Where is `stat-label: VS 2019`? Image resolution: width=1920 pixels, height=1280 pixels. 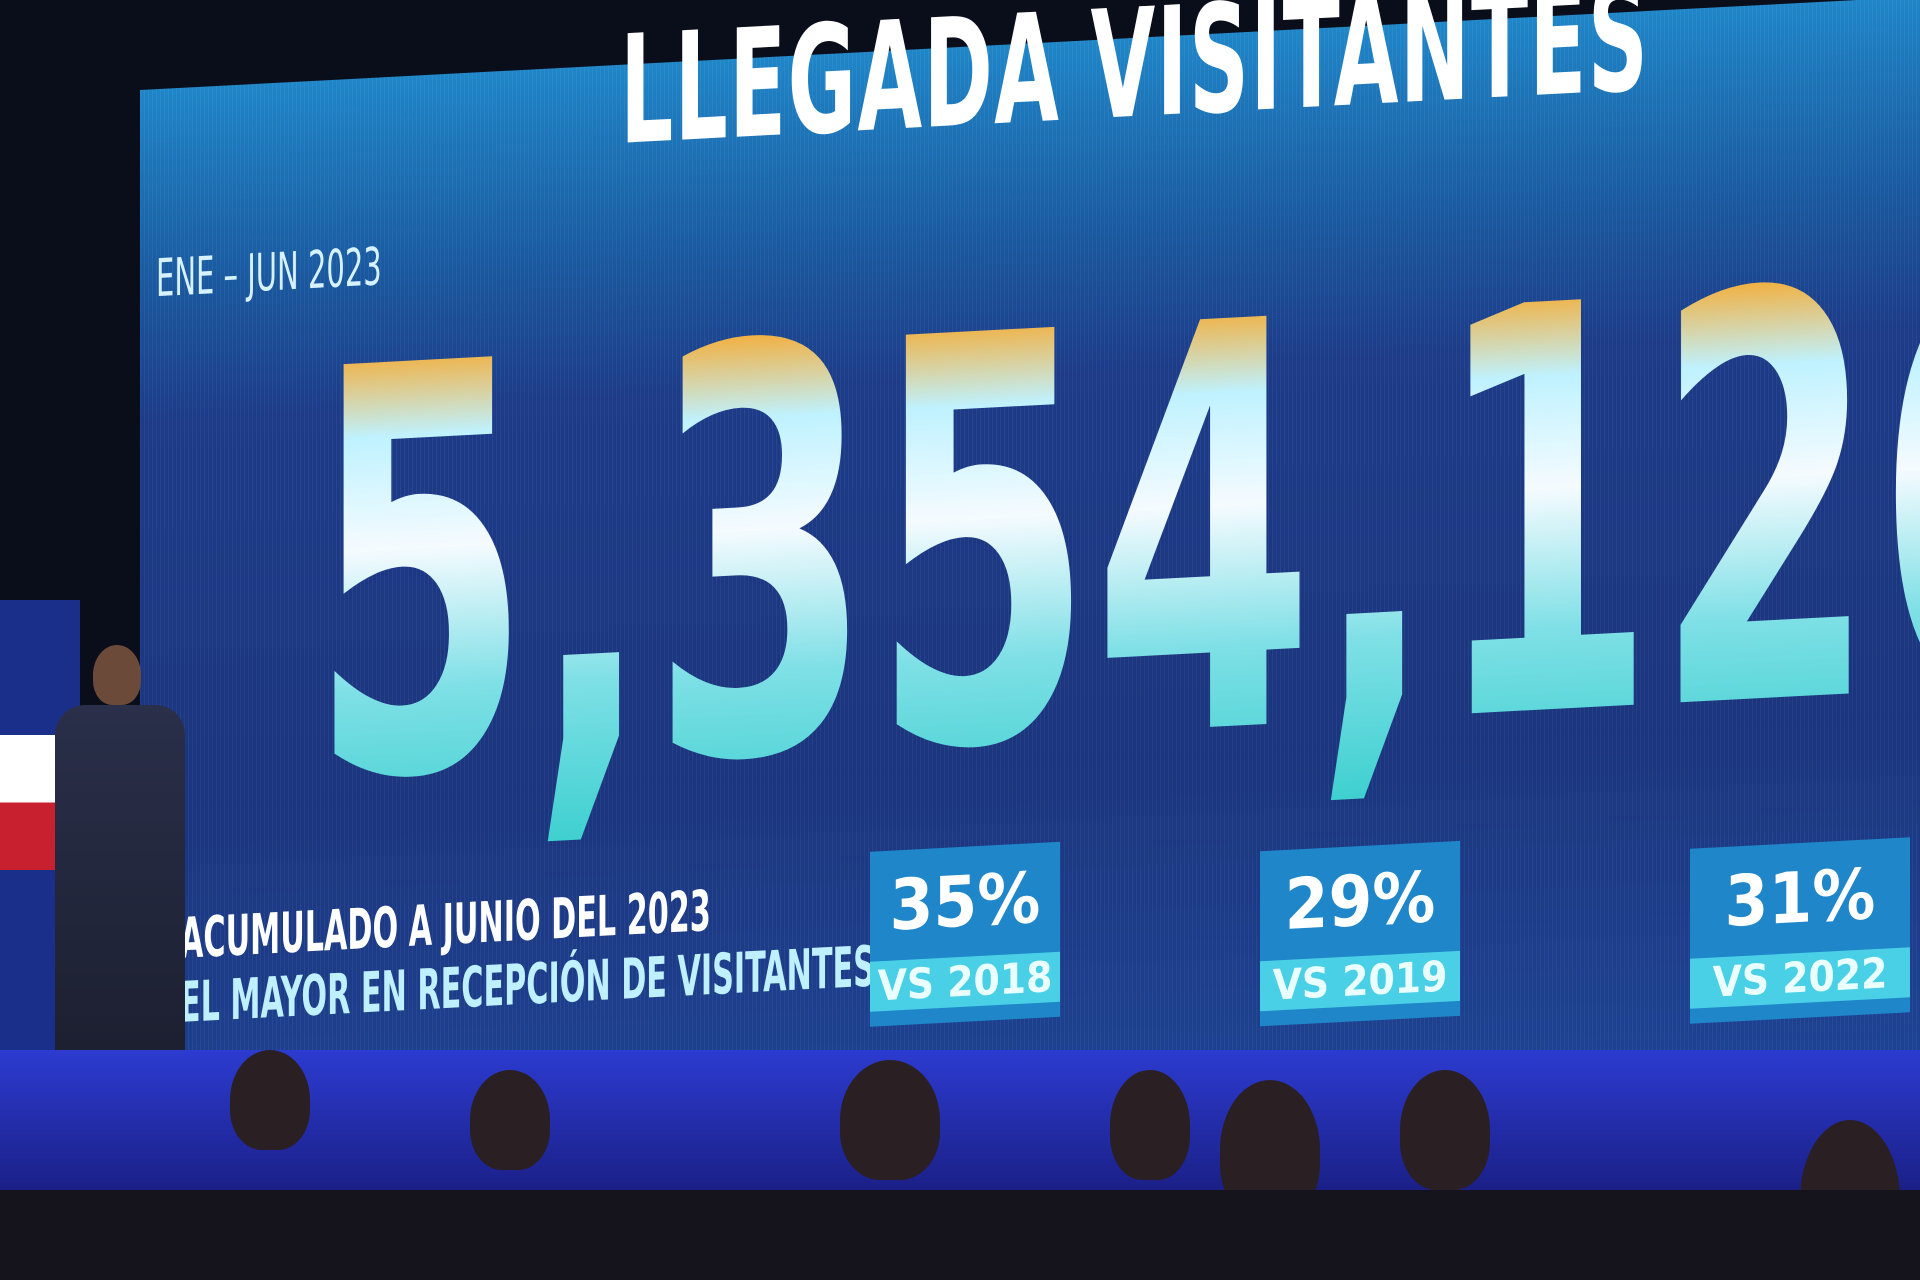 stat-label: VS 2019 is located at coordinates (1360, 981).